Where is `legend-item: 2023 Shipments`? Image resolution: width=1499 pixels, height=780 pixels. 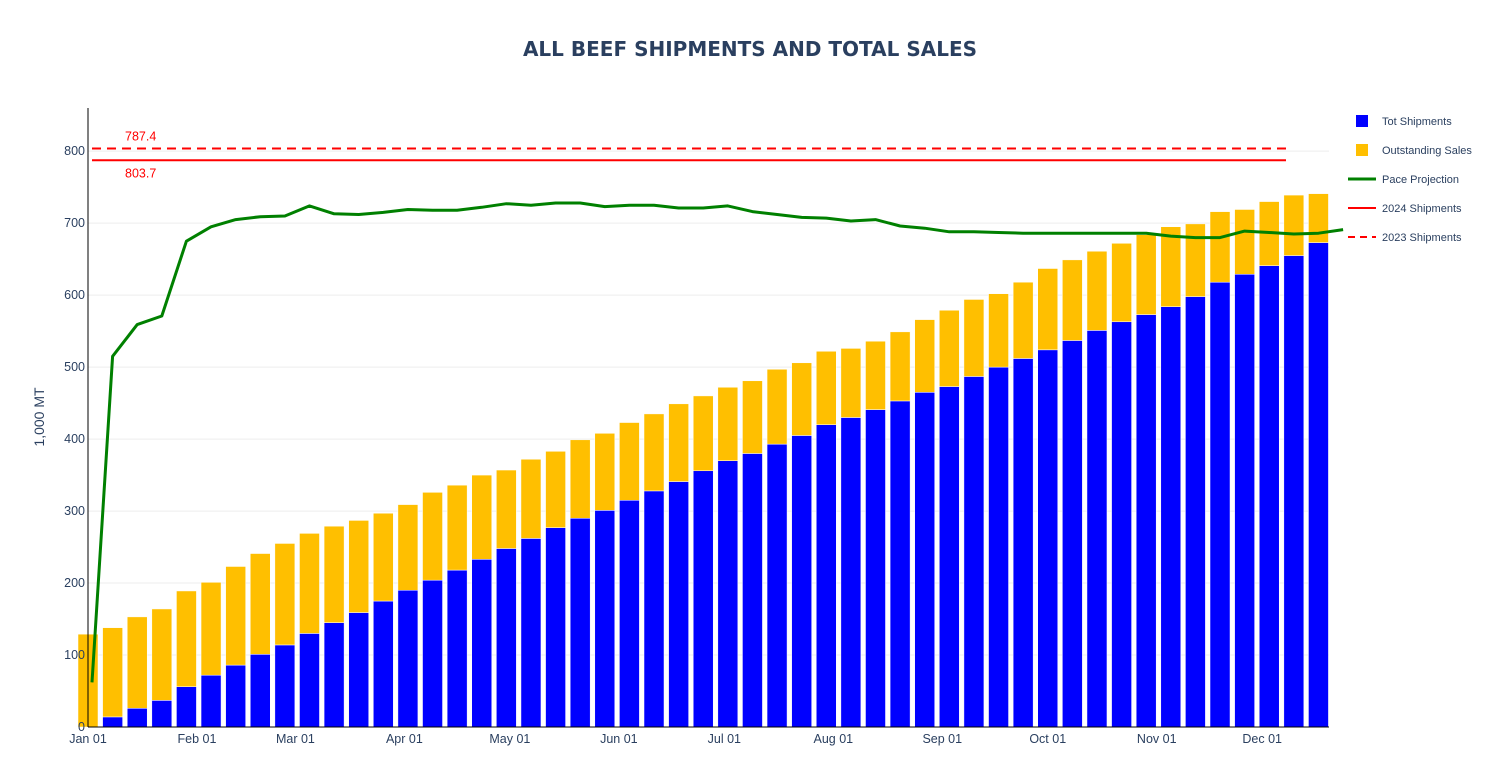
legend-item: 2023 Shipments is located at coordinates (1405, 238).